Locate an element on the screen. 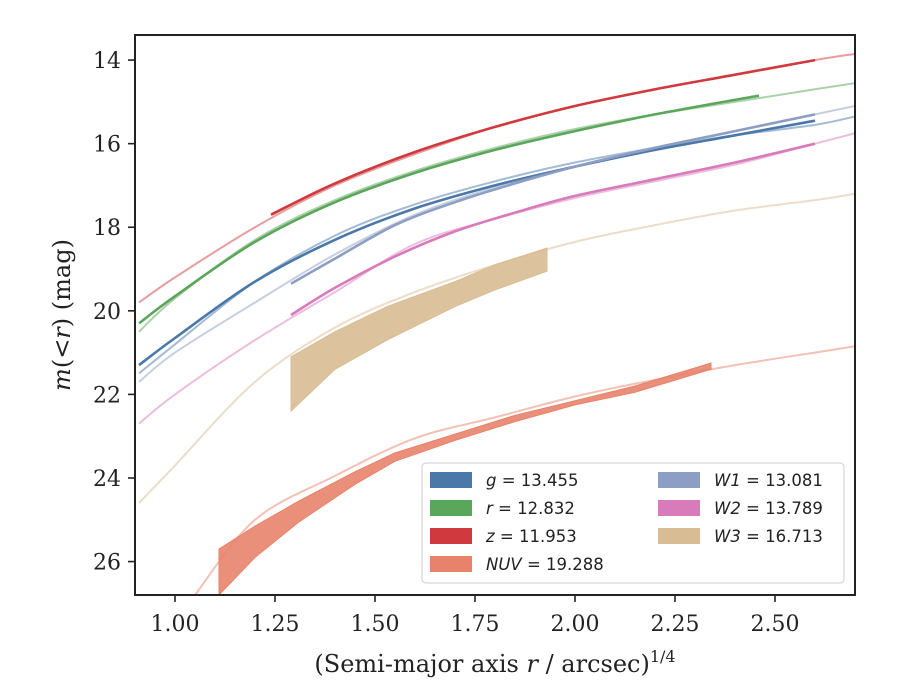 The width and height of the screenshot is (900, 700). legend-label-nuv: NUV = 19.288 is located at coordinates (545, 564).